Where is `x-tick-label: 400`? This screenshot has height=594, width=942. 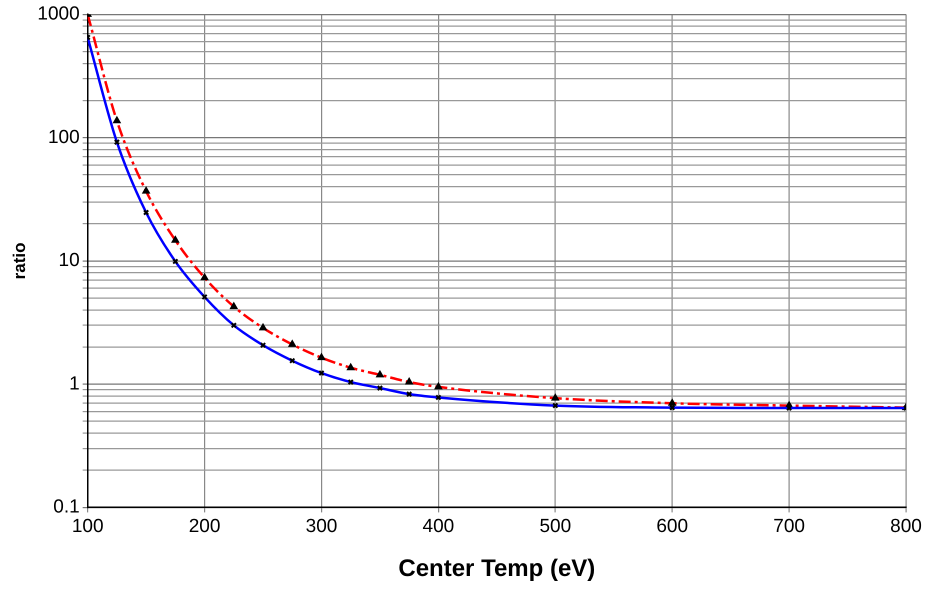 x-tick-label: 400 is located at coordinates (438, 527).